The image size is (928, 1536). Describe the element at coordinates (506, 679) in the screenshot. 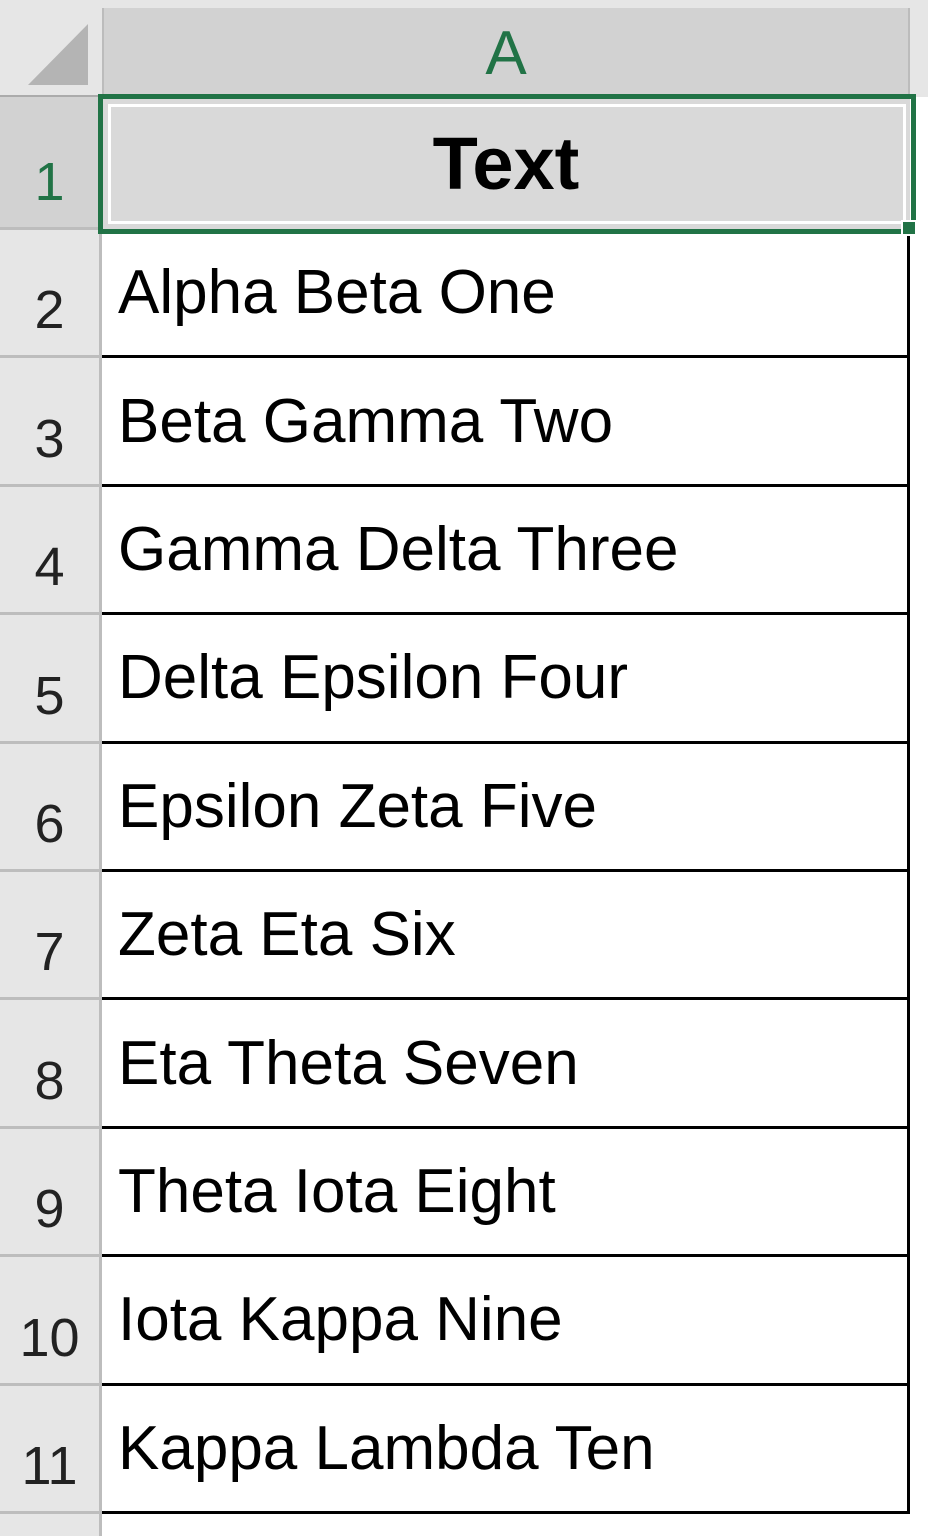

I see `cell-a5: Delta Epsilon Four` at that location.